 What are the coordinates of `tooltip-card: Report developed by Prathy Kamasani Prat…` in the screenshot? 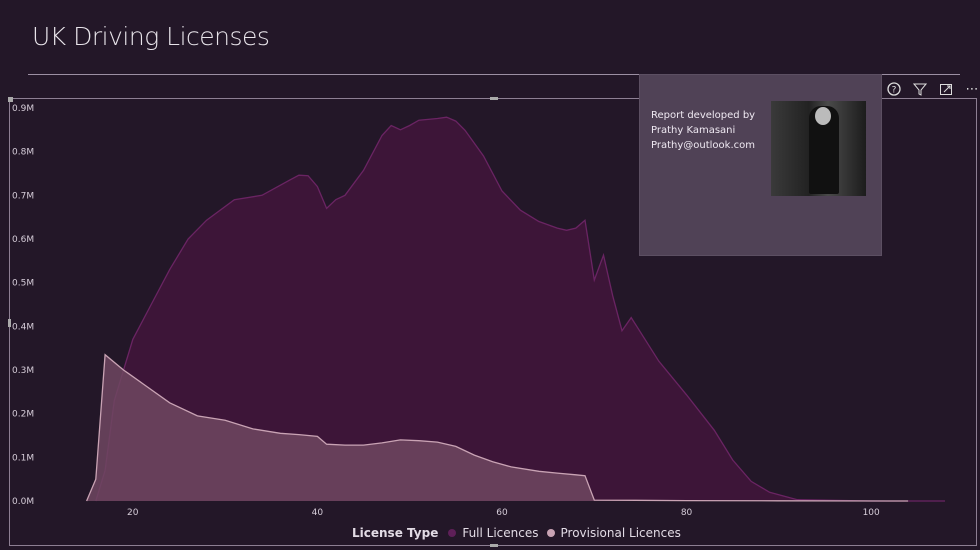 It's located at (760, 165).